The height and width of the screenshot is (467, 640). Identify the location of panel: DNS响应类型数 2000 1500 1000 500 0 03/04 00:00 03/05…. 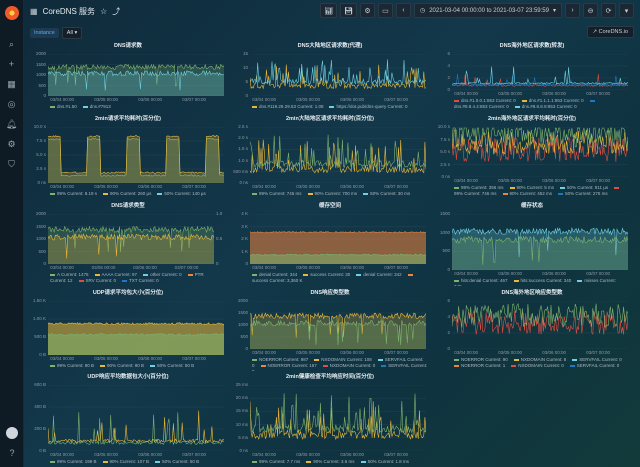
(330, 330).